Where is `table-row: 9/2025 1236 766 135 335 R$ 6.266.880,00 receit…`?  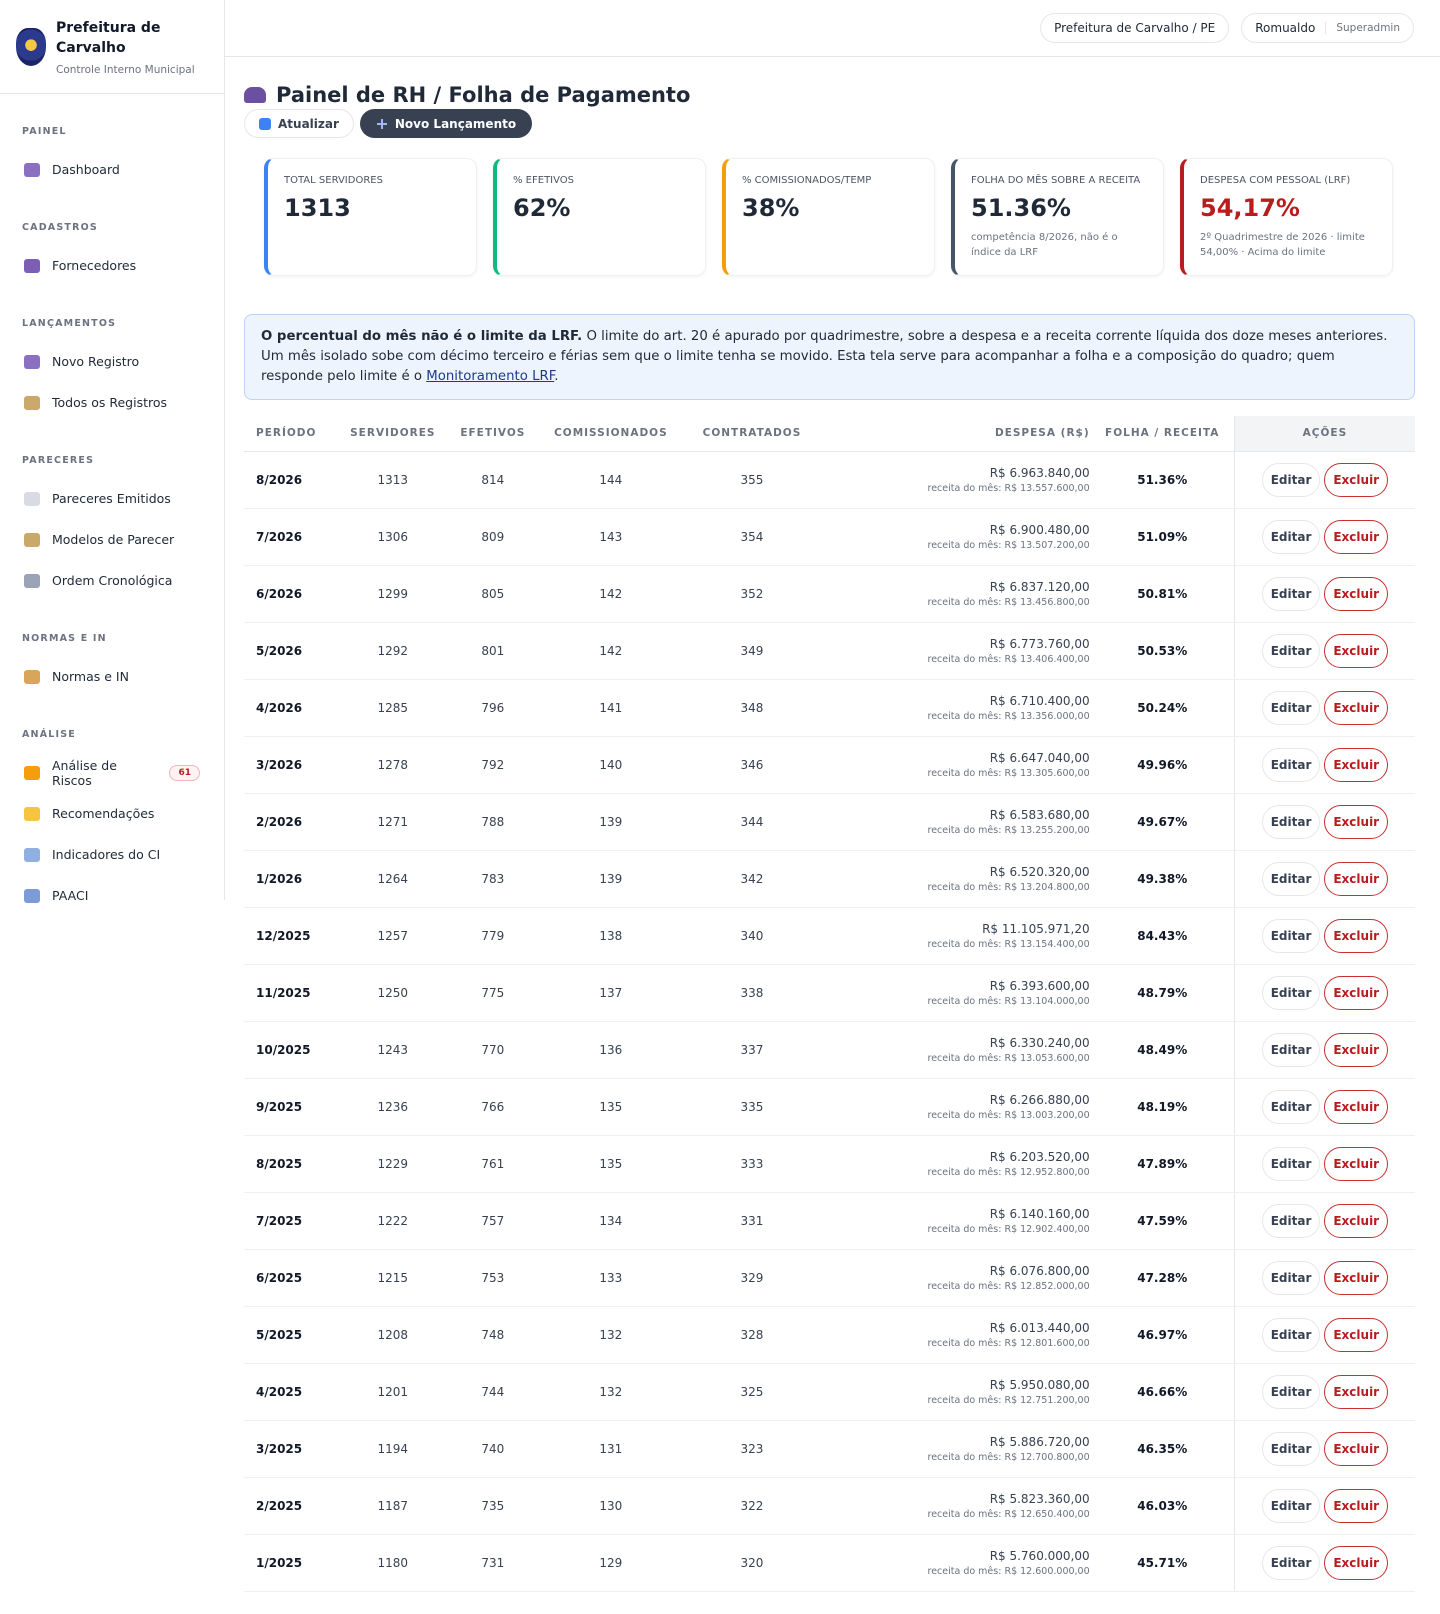 table-row: 9/2025 1236 766 135 335 R$ 6.266.880,00 receit… is located at coordinates (829, 1107).